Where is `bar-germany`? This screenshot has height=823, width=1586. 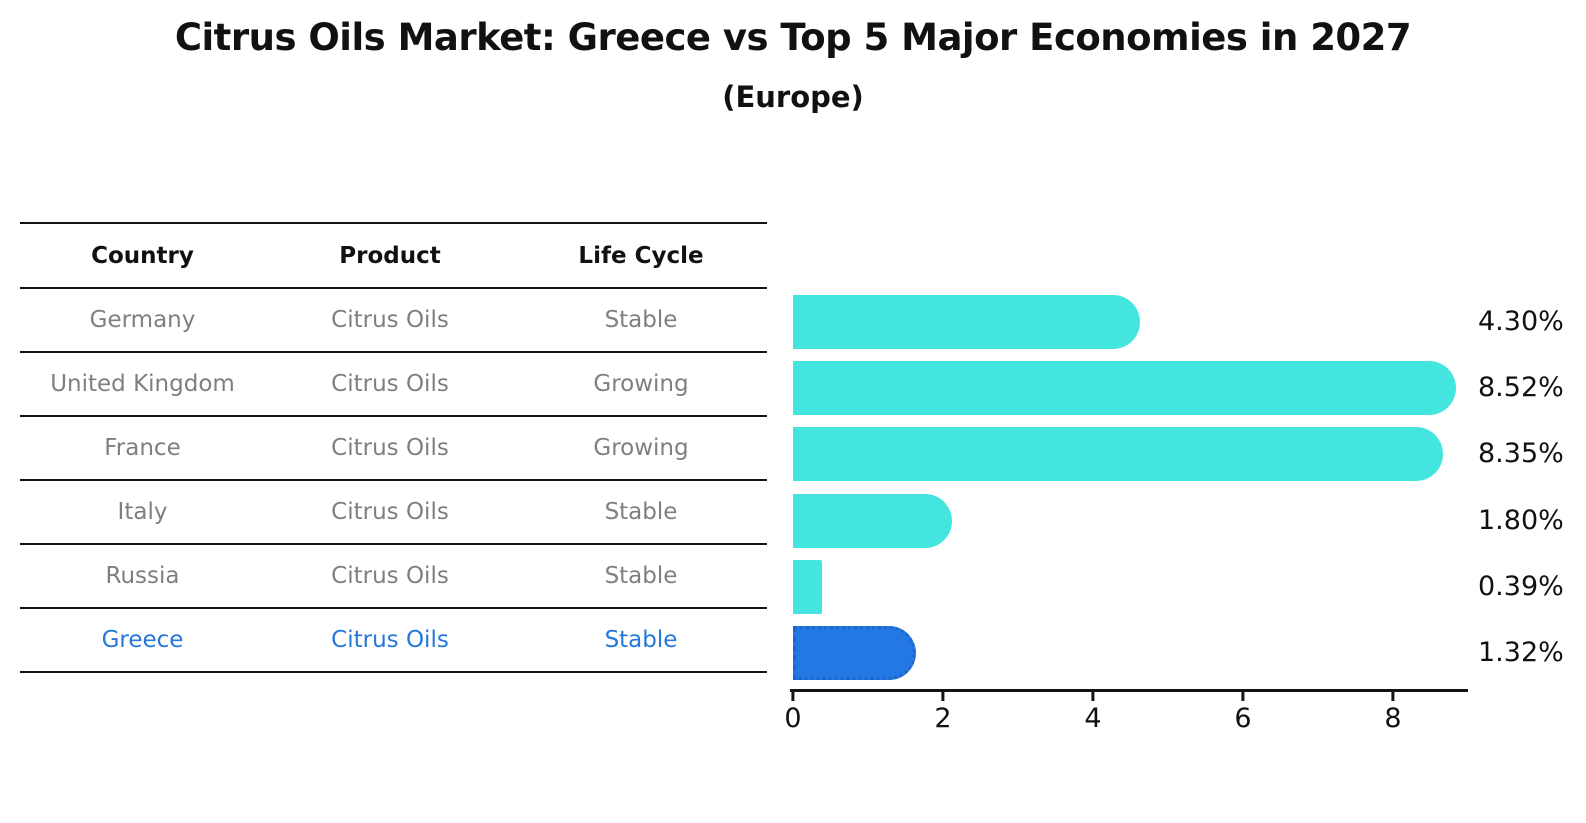
bar-germany is located at coordinates (966, 322).